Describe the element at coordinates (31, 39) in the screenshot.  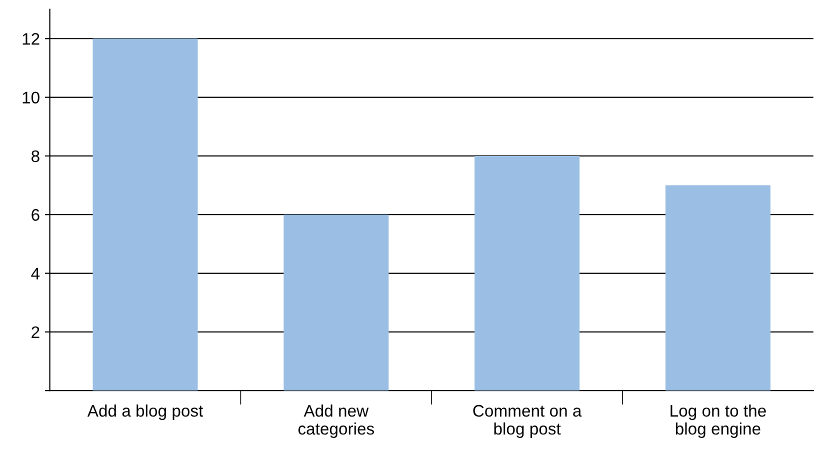
I see `y-tick-label: 12` at that location.